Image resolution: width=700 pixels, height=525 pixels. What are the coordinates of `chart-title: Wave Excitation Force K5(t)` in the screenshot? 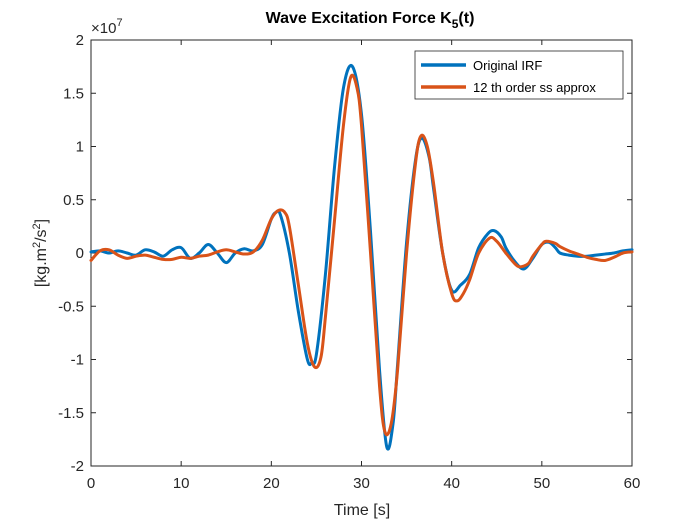 It's located at (370, 20).